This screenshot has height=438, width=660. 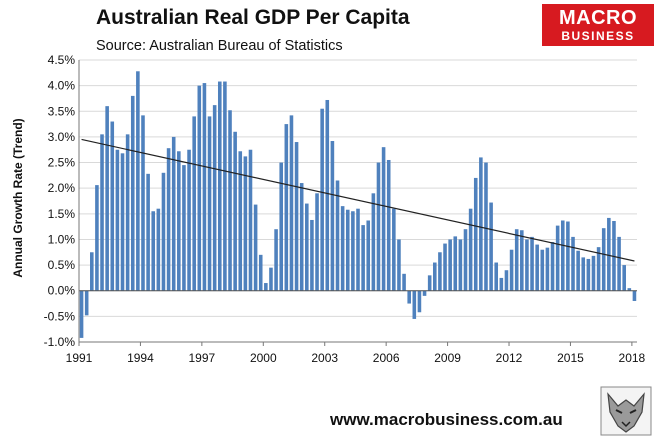 I want to click on y-tick-label: -1.0%, so click(x=60, y=342).